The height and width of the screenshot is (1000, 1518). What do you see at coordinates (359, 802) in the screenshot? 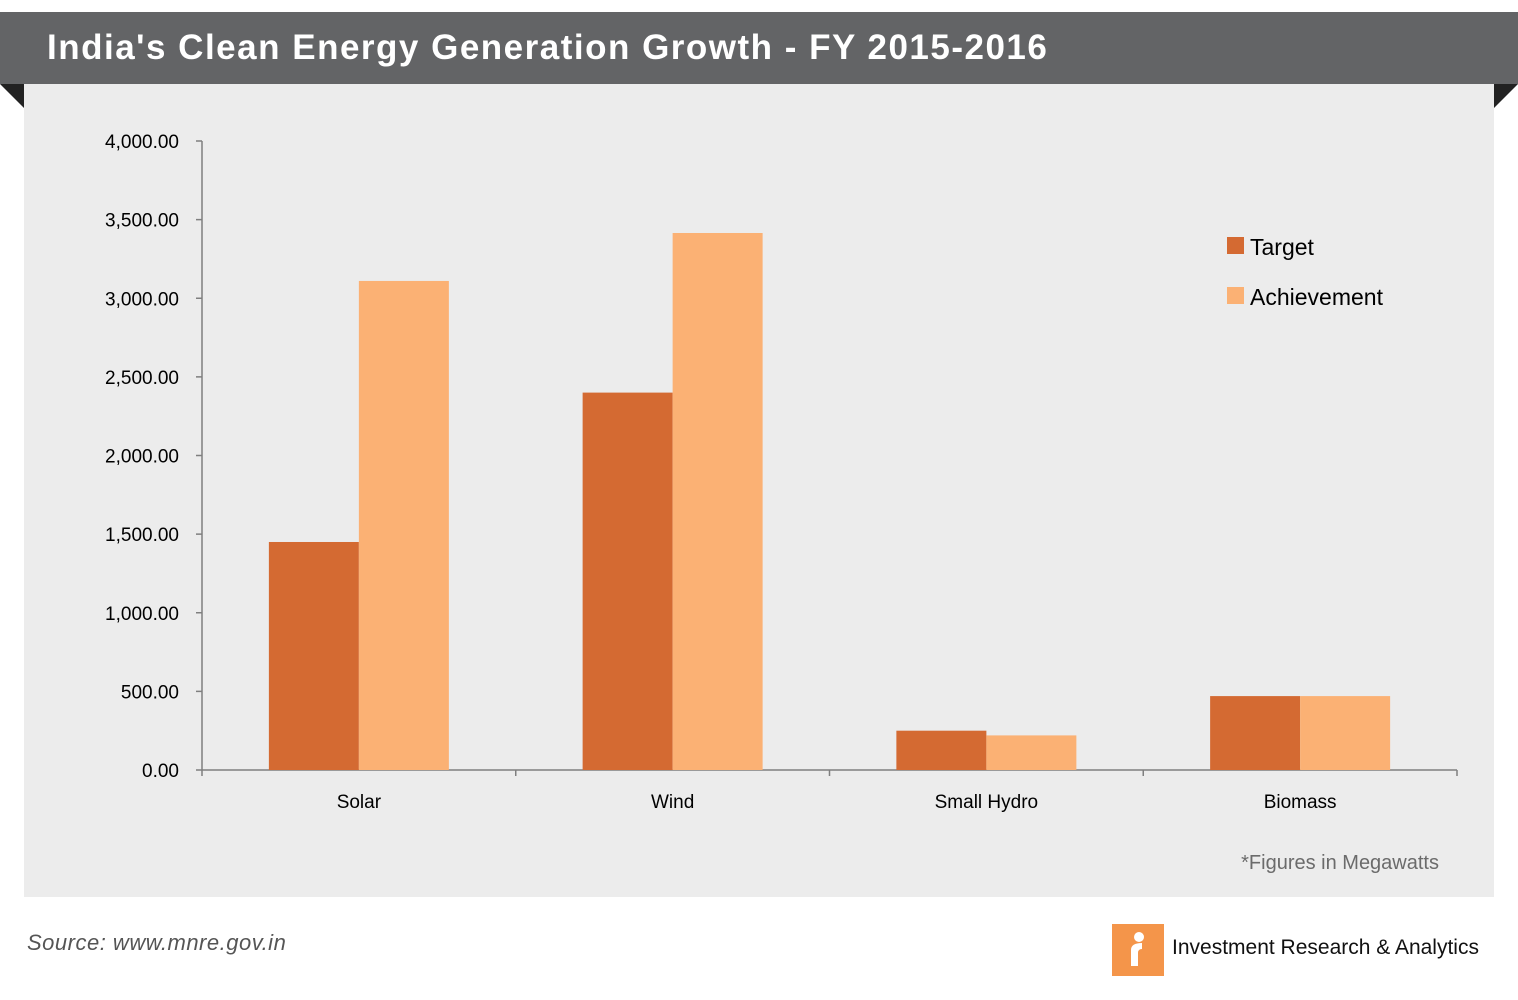
I see `x-tick-label: Solar` at bounding box center [359, 802].